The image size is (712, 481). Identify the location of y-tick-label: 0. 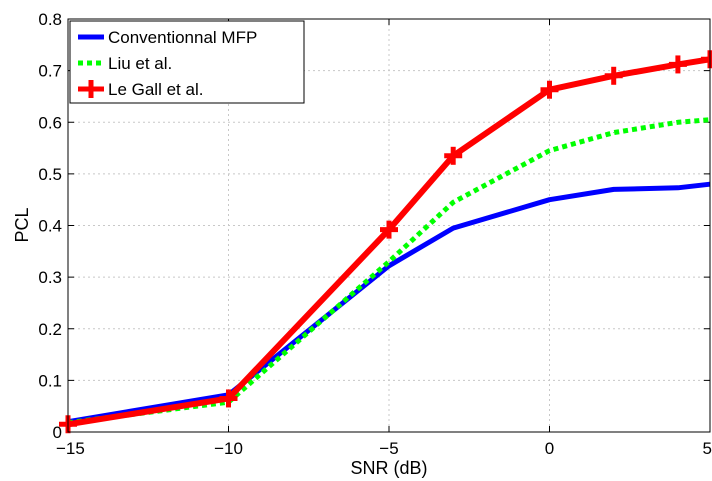
(57, 432).